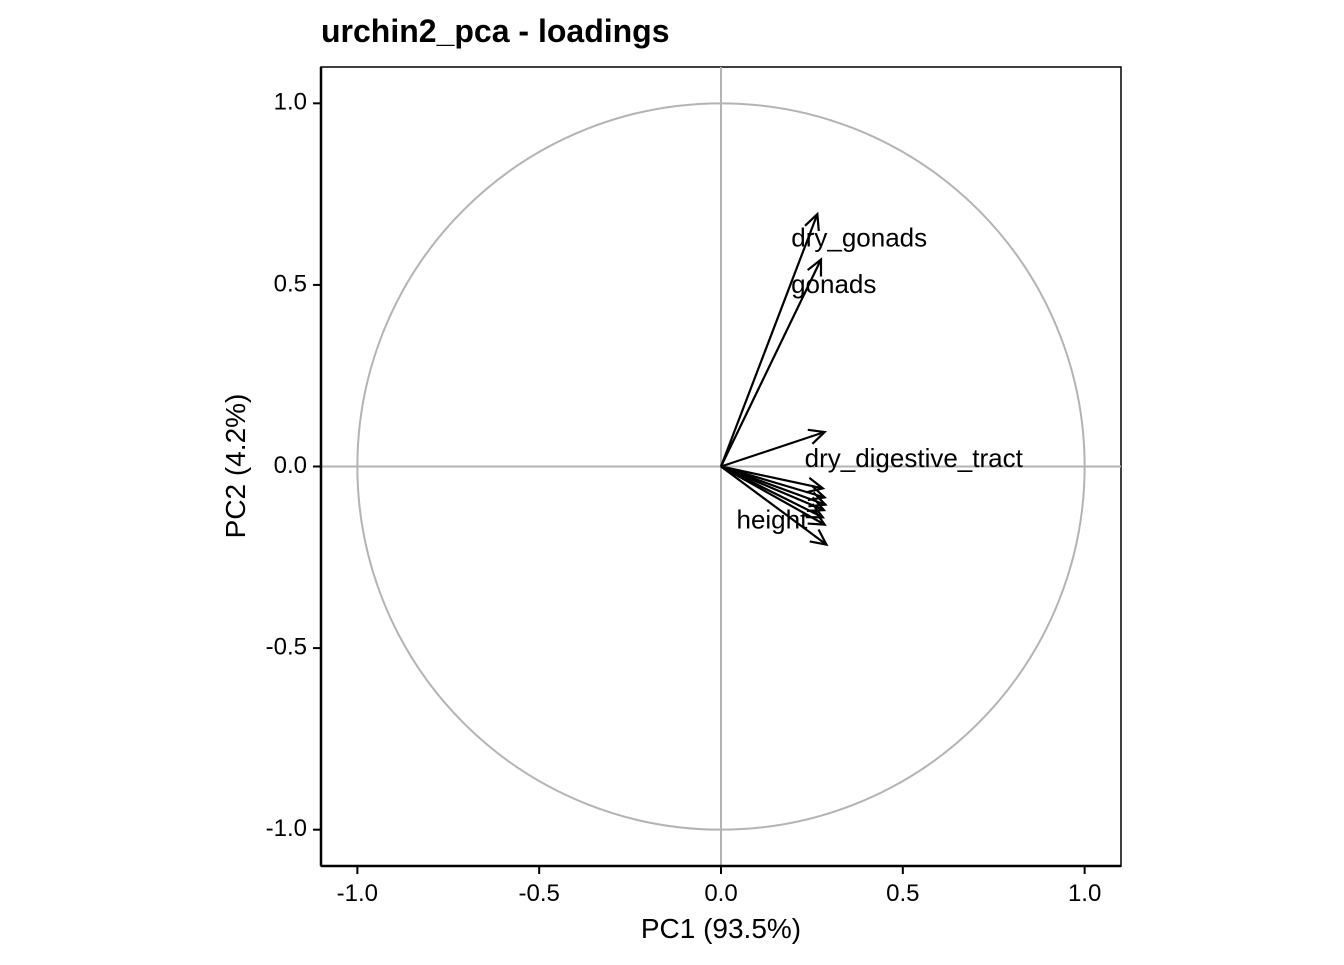  I want to click on y-tick-label: -0.5, so click(286, 646).